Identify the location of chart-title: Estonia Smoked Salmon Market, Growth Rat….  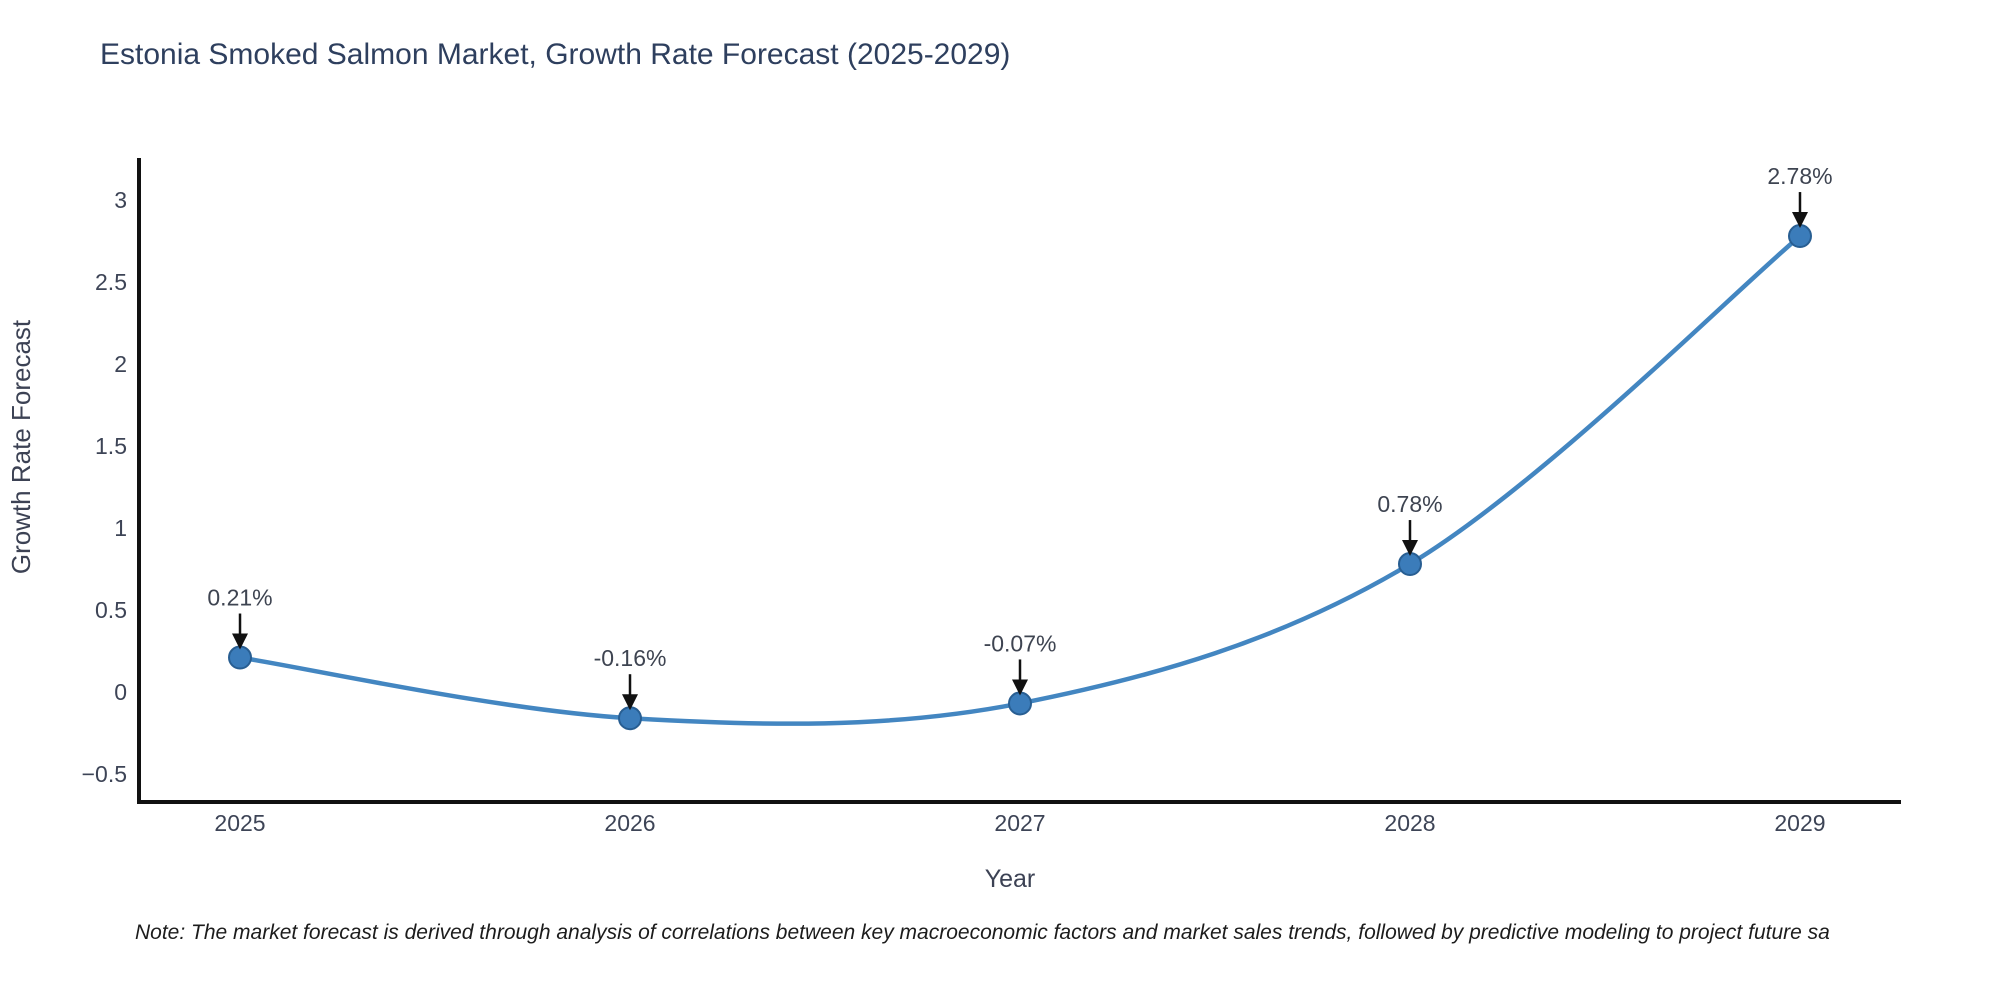
(555, 54).